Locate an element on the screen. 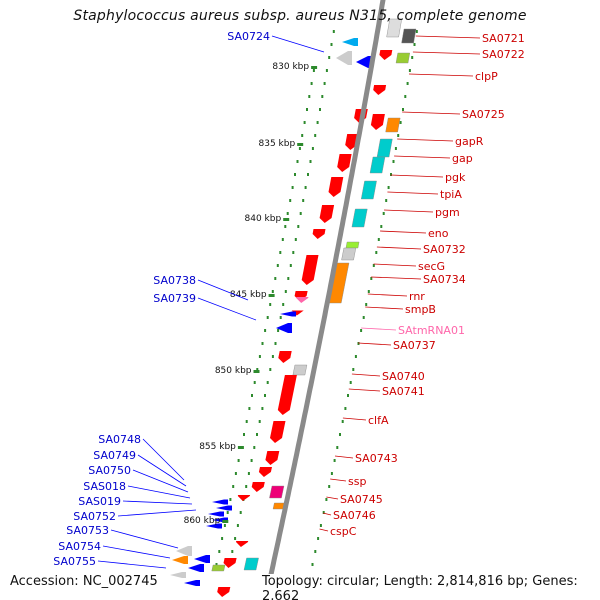 This screenshot has width=600, height=600. gene-label-left: SA0749 is located at coordinates (114, 455).